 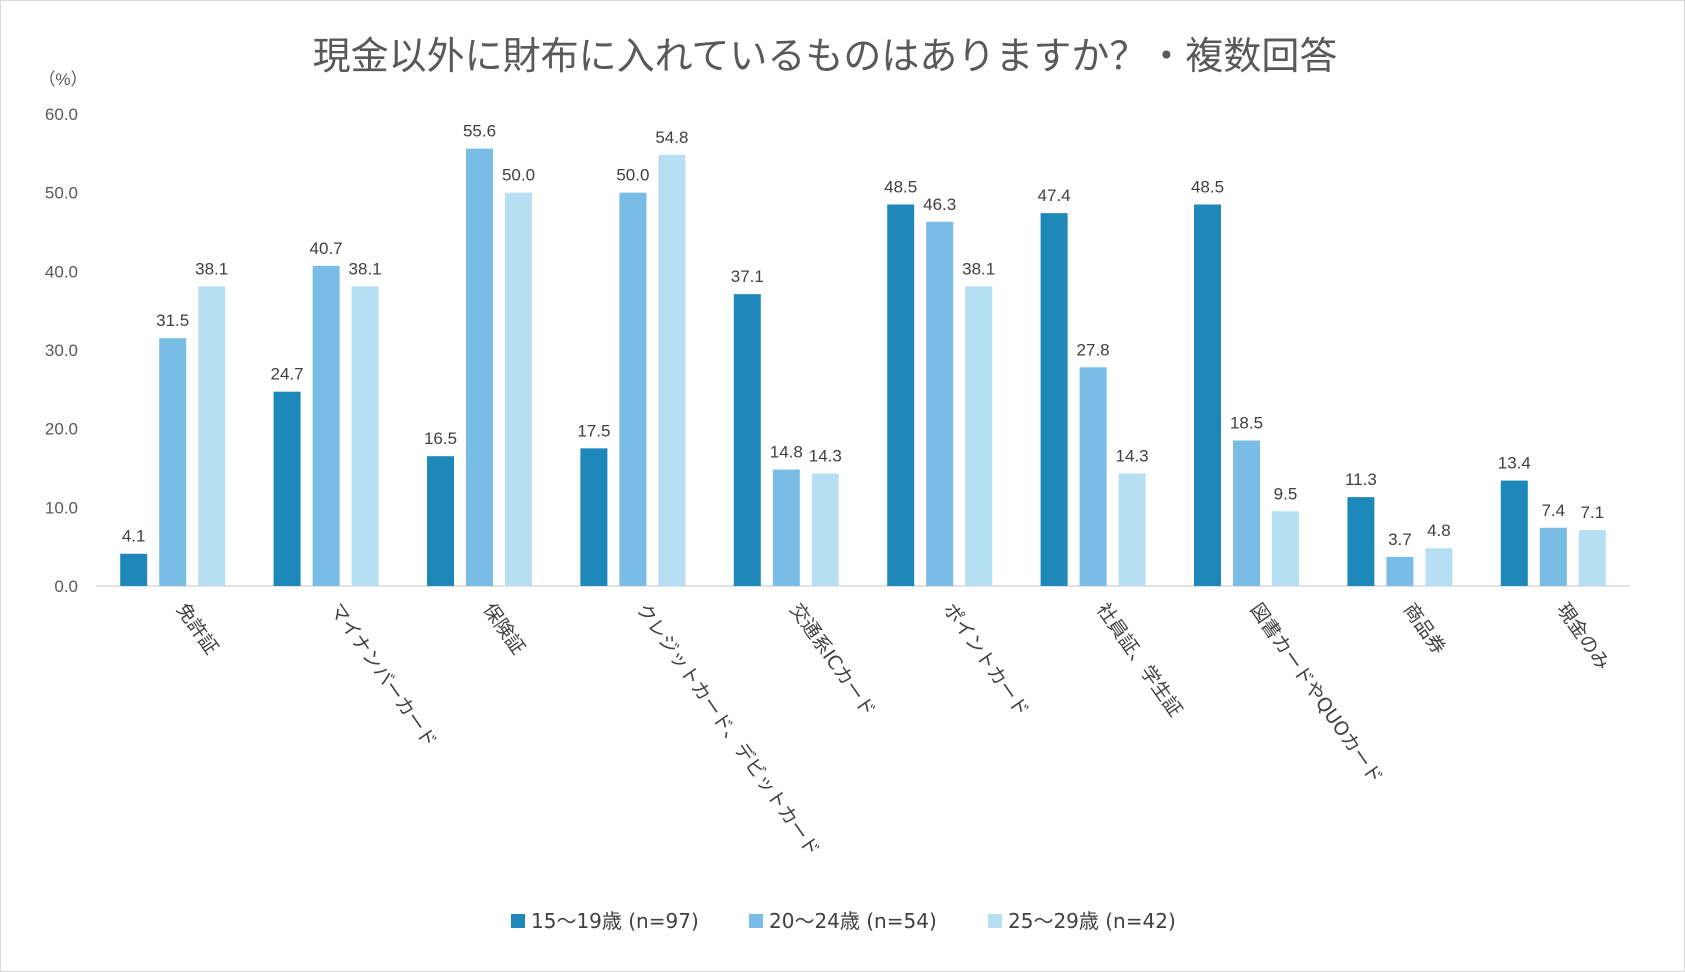 I want to click on y-tick-label: 50.0, so click(x=61, y=193).